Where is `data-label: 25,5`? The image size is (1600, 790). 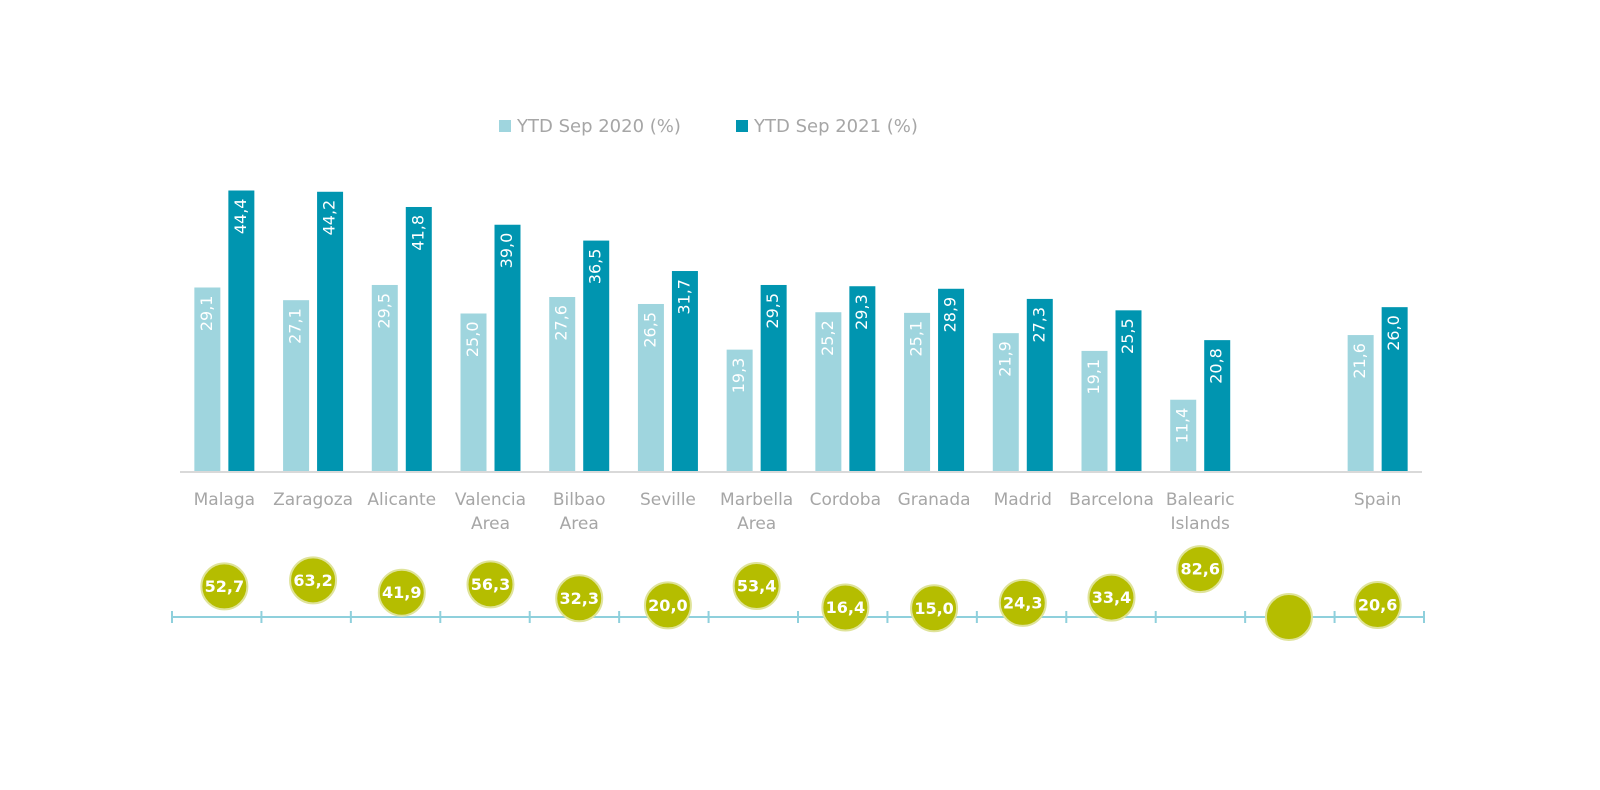 data-label: 25,5 is located at coordinates (1127, 336).